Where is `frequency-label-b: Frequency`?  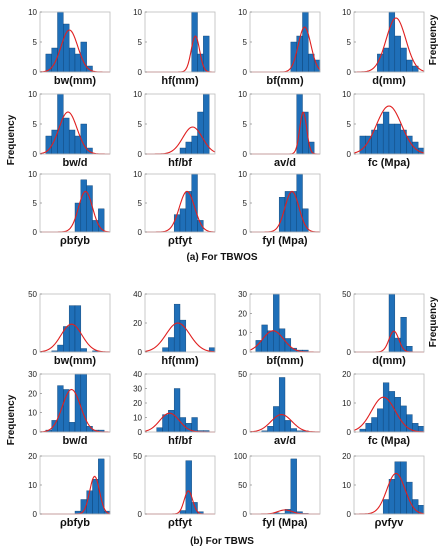
frequency-label-b: Frequency is located at coordinates (11, 419).